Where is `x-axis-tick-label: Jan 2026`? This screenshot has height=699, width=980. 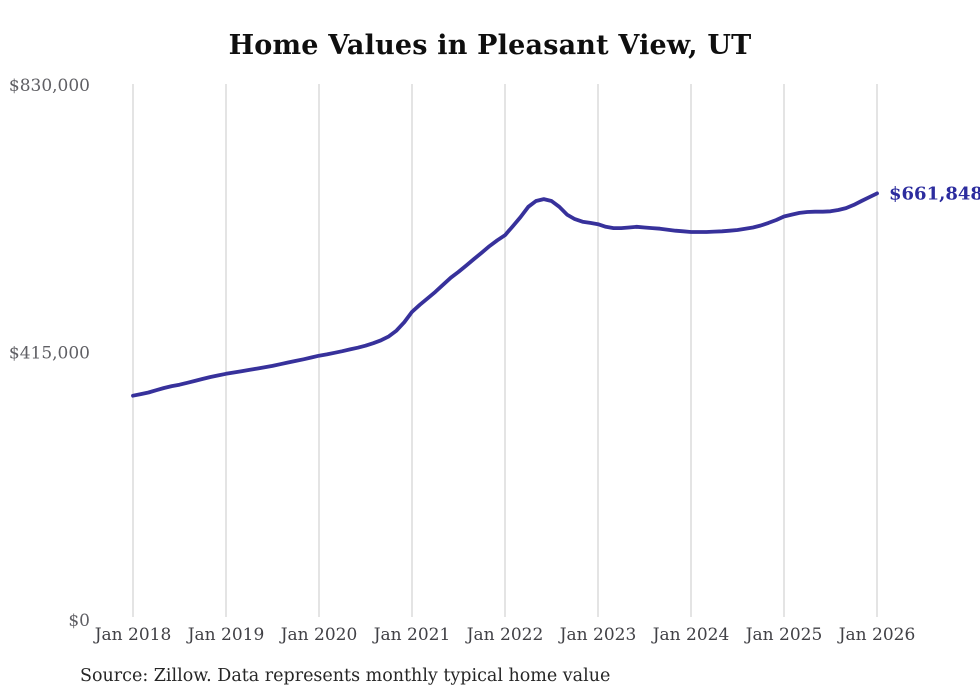 x-axis-tick-label: Jan 2026 is located at coordinates (876, 635).